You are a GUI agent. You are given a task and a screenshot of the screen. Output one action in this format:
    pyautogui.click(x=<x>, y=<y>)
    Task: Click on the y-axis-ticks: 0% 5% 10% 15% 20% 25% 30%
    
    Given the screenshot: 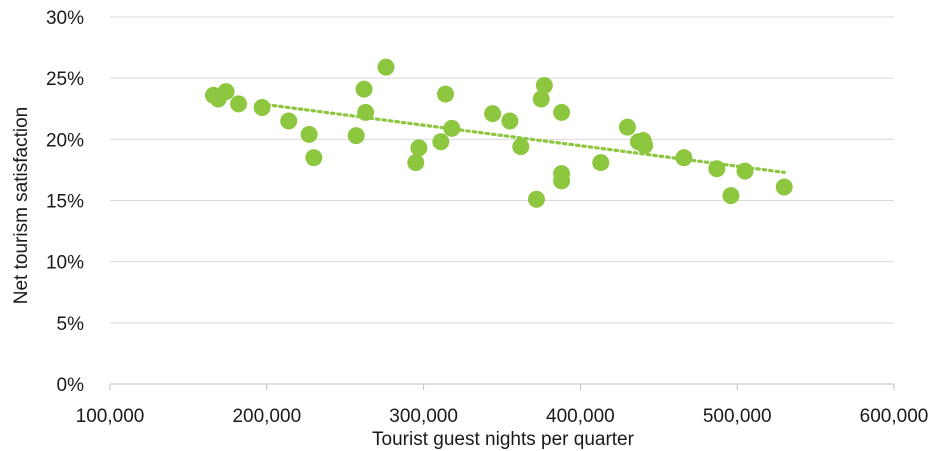 What is the action you would take?
    pyautogui.click(x=65, y=202)
    